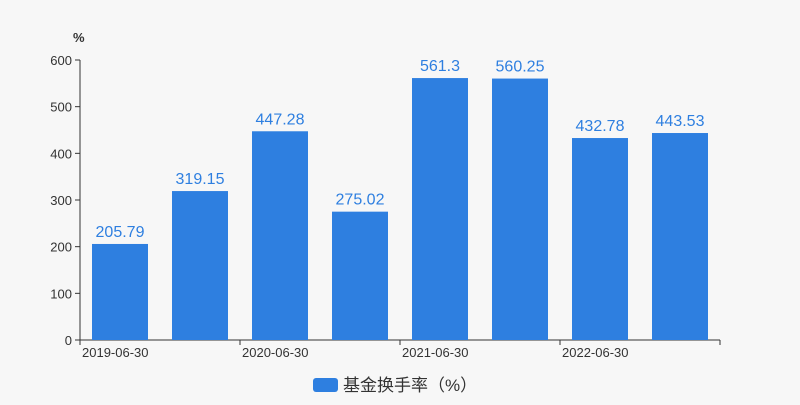  I want to click on y-tick-label: 500, so click(61, 107).